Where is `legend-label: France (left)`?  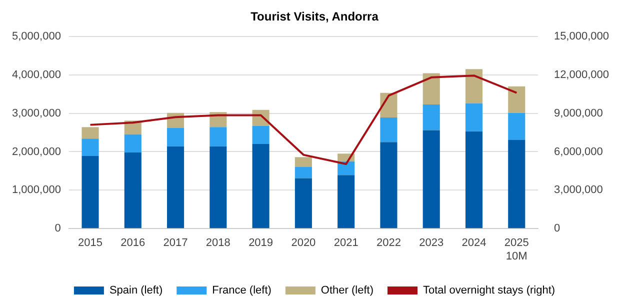 legend-label: France (left) is located at coordinates (242, 290).